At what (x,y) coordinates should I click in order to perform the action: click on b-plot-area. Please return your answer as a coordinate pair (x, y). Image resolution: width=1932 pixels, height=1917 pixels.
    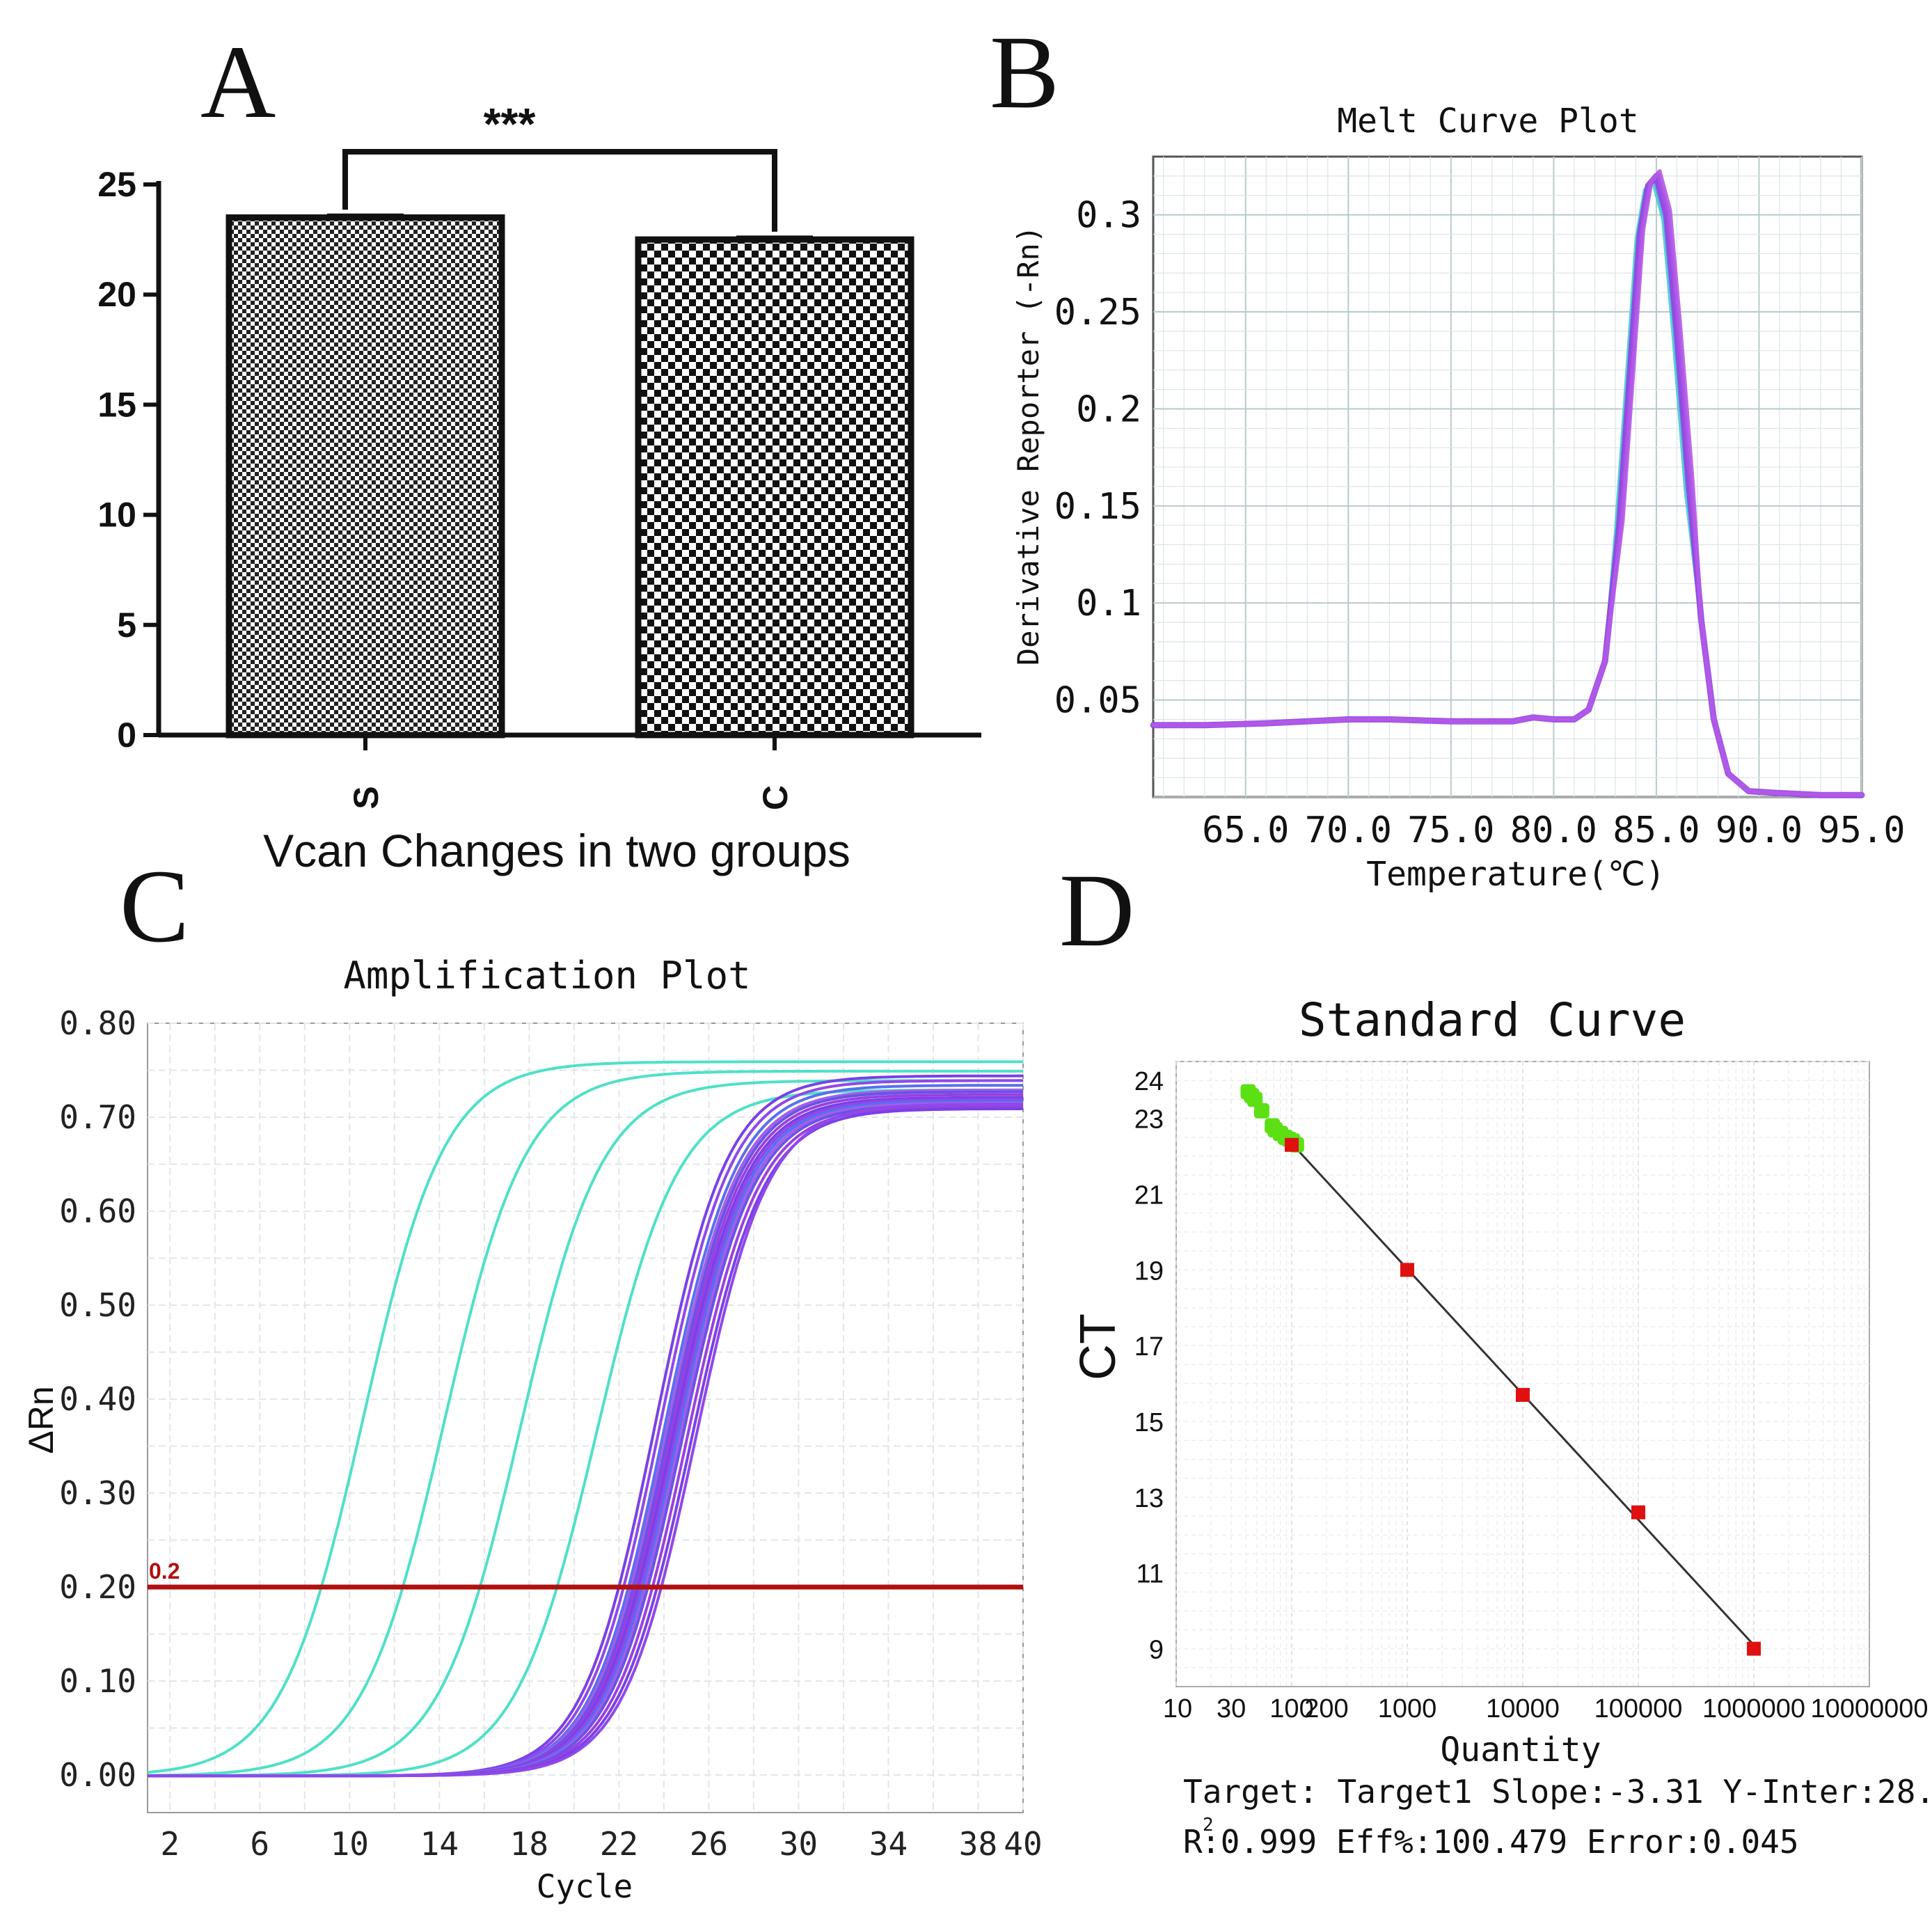
    Looking at the image, I should click on (1507, 476).